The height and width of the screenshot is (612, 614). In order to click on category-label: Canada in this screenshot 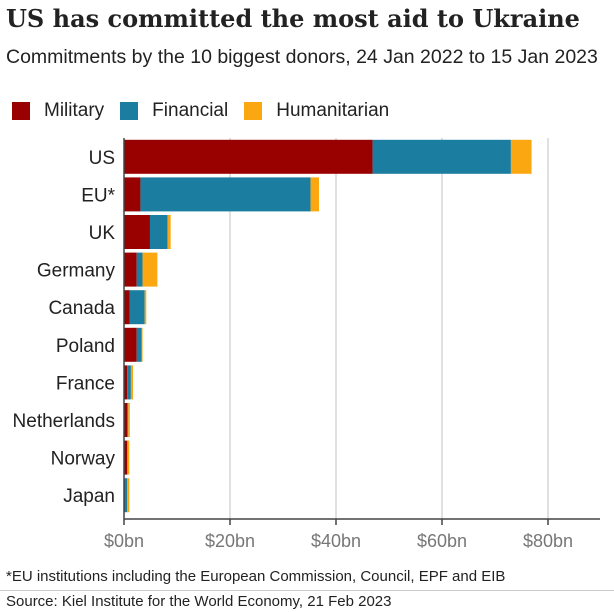, I will do `click(81, 308)`.